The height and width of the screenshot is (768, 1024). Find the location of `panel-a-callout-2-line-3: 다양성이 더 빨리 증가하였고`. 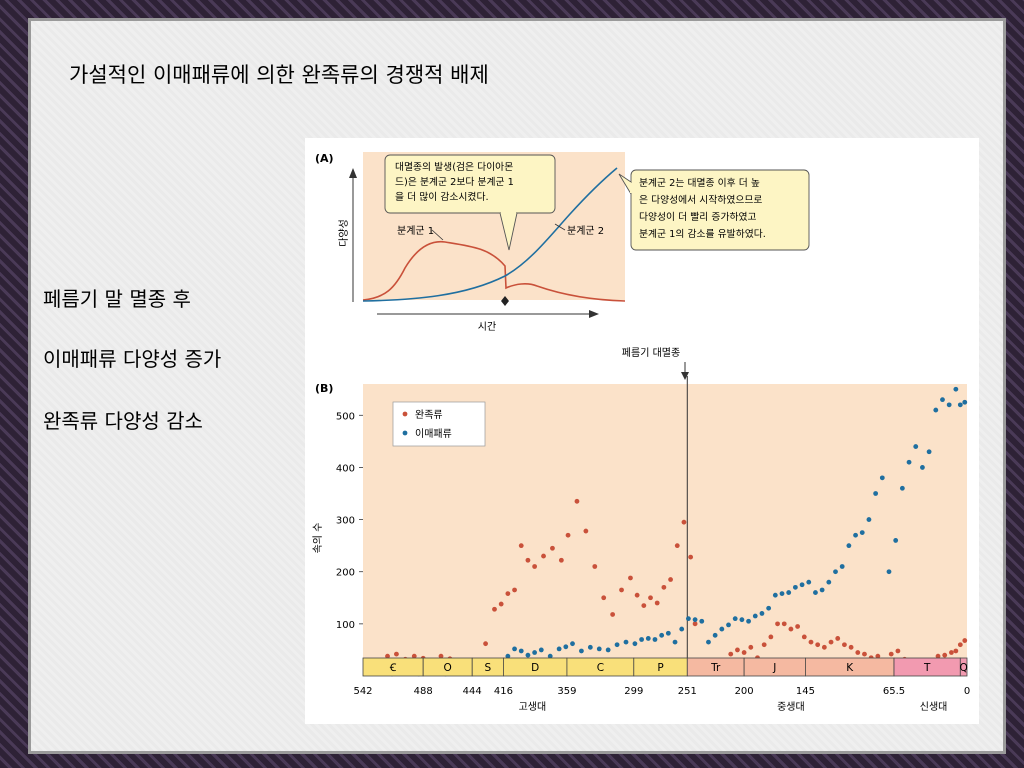

panel-a-callout-2-line-3: 다양성이 더 빨리 증가하였고 is located at coordinates (698, 216).